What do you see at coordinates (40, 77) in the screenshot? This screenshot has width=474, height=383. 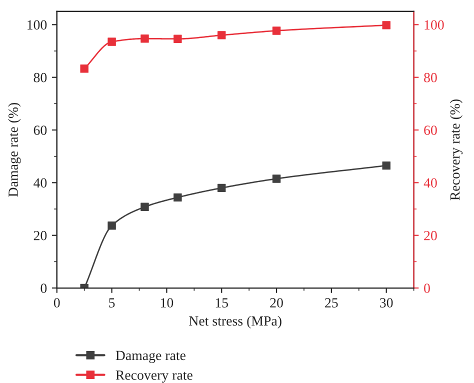 I see `y-tick-label: 80` at bounding box center [40, 77].